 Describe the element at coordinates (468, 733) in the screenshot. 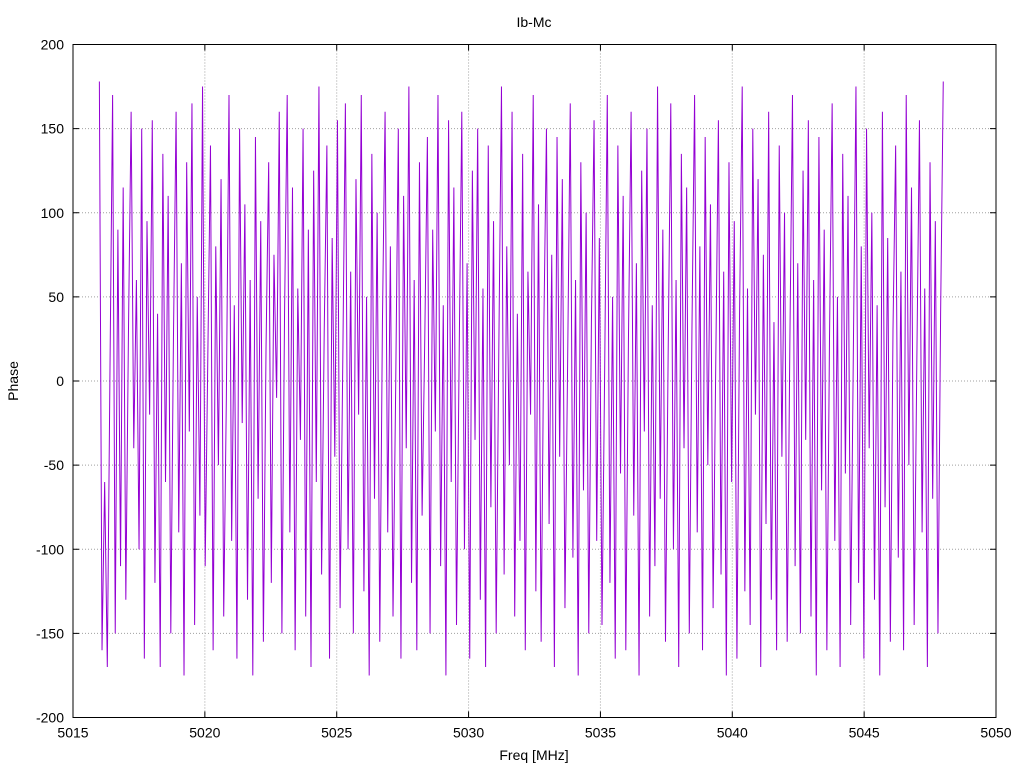

I see `x-tick-label: 5030` at that location.